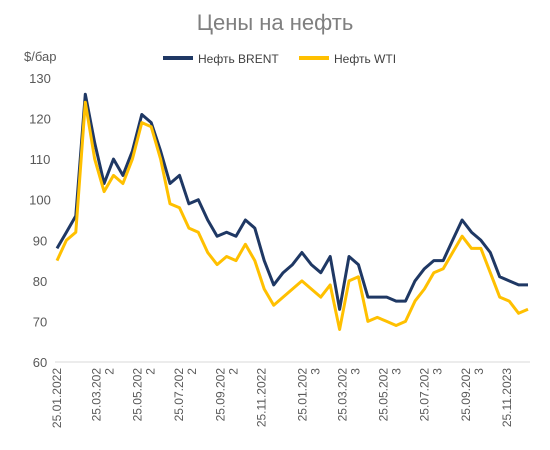  What do you see at coordinates (40, 321) in the screenshot?
I see `y-tick-label: 70` at bounding box center [40, 321].